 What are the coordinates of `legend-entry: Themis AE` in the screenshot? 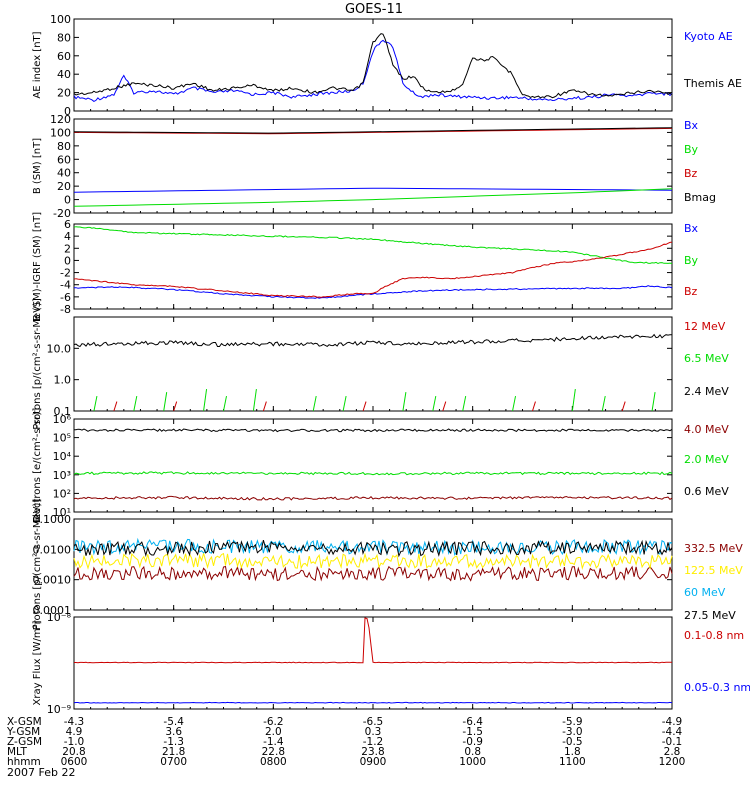 It's located at (712, 83).